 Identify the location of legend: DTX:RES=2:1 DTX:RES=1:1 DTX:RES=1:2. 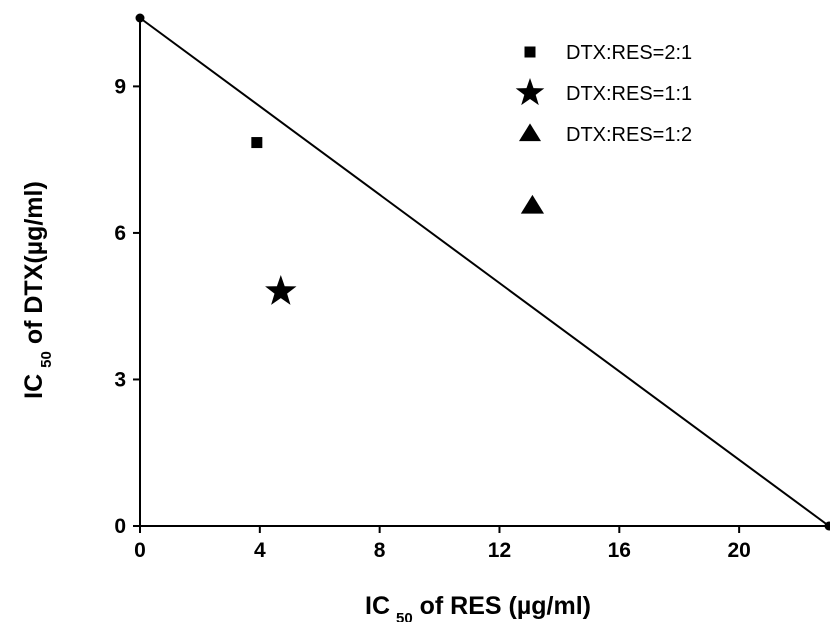
(603, 94).